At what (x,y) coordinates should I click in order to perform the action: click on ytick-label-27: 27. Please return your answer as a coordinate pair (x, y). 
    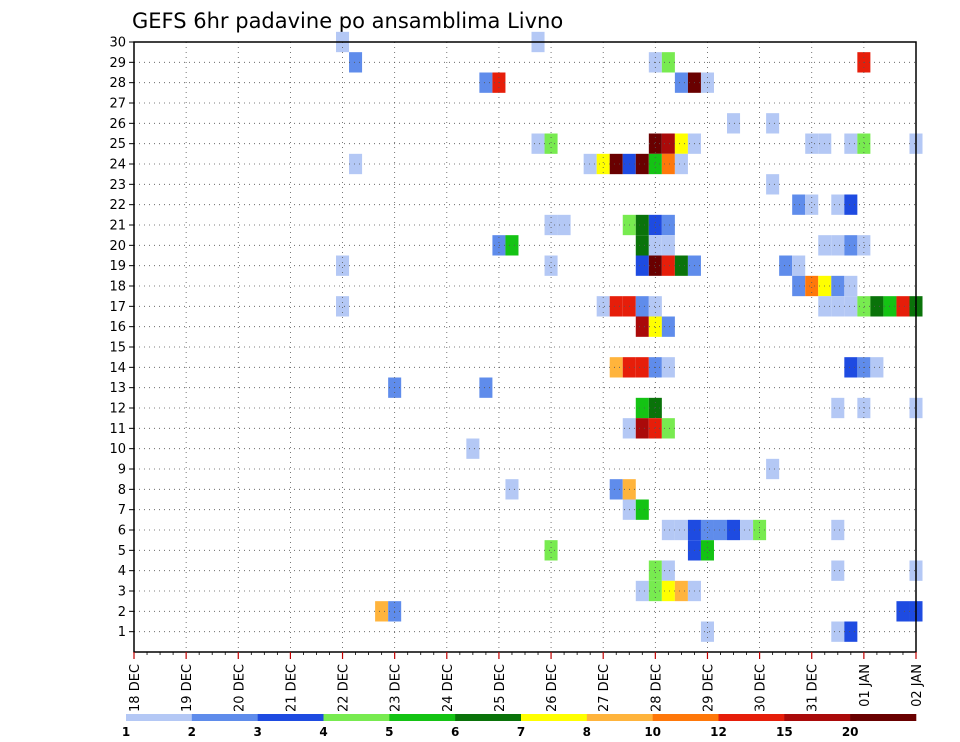
    Looking at the image, I should click on (117, 104).